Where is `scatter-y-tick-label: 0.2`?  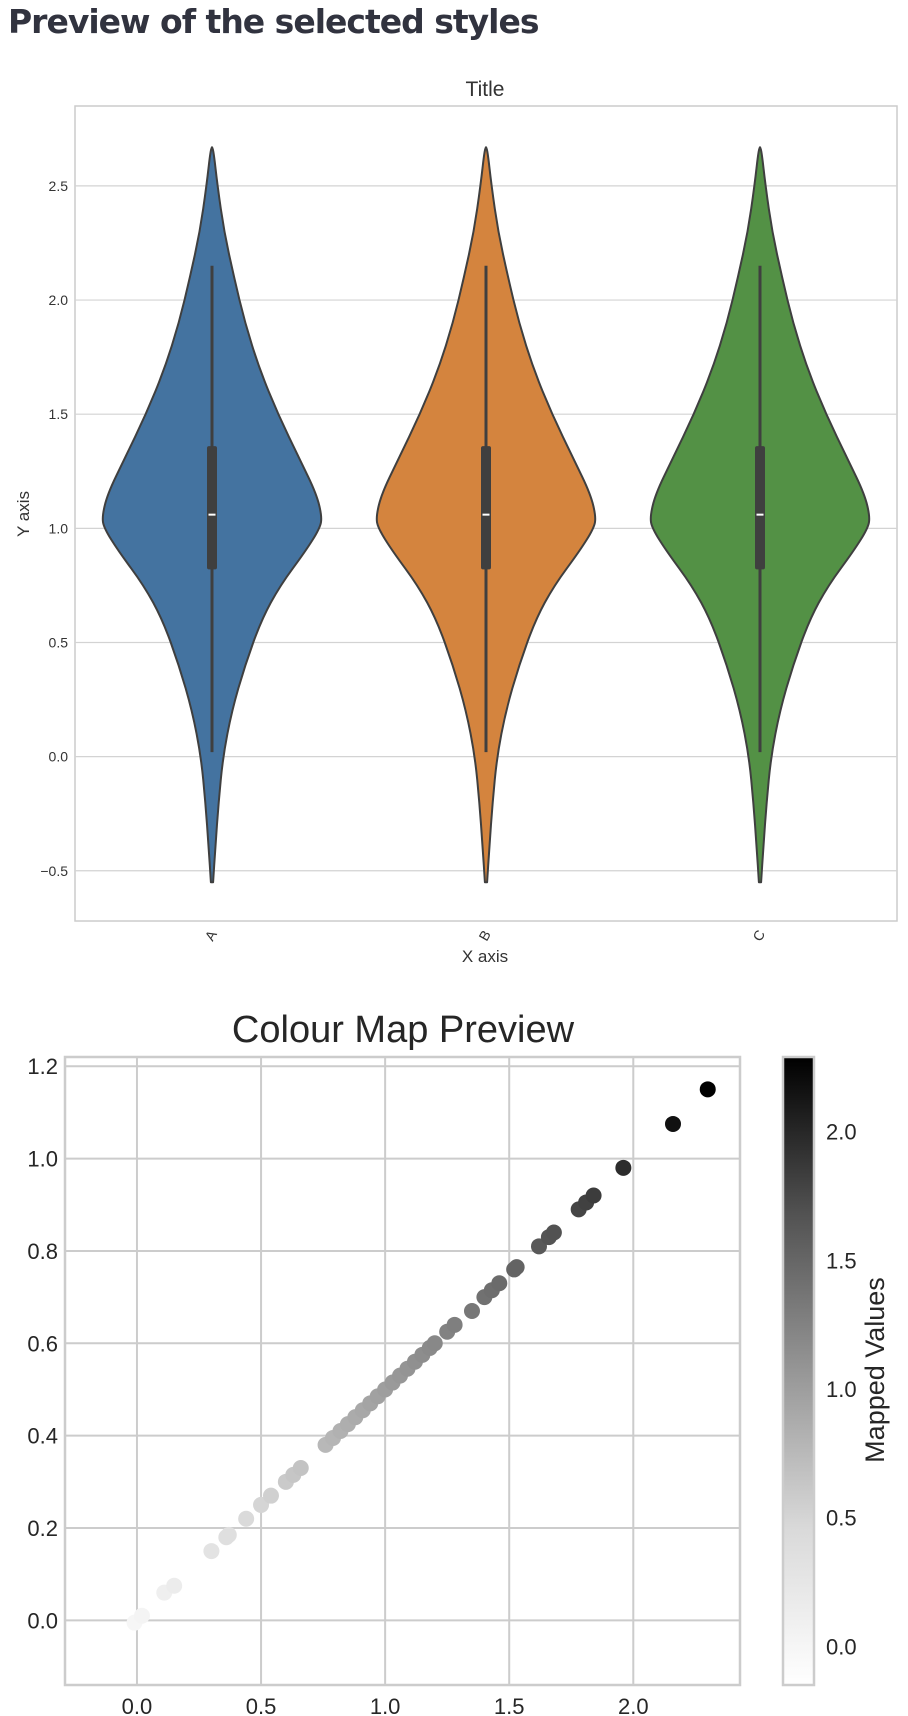 scatter-y-tick-label: 0.2 is located at coordinates (42, 1528).